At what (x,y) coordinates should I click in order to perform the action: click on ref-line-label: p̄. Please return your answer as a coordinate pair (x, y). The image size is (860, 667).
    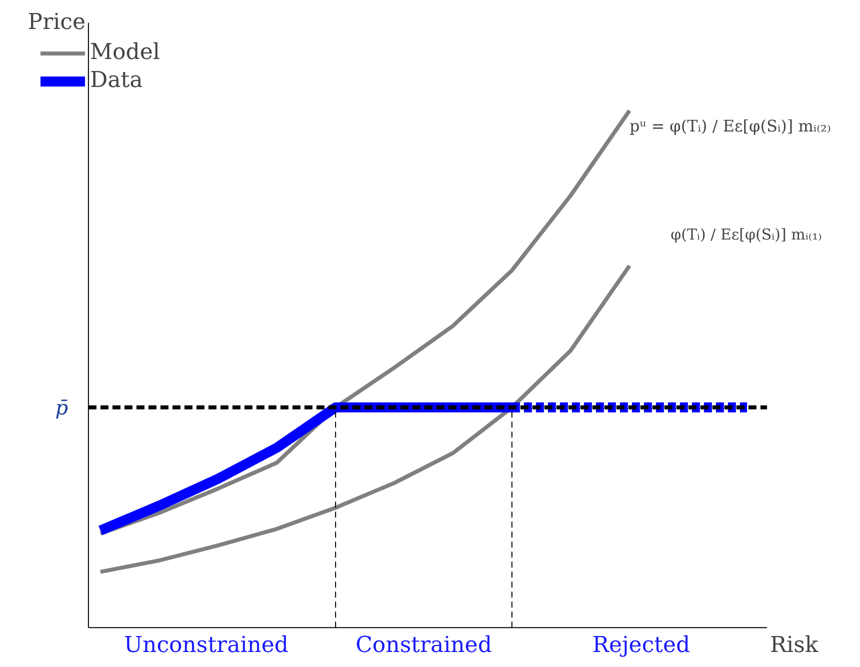
    Looking at the image, I should click on (61, 407).